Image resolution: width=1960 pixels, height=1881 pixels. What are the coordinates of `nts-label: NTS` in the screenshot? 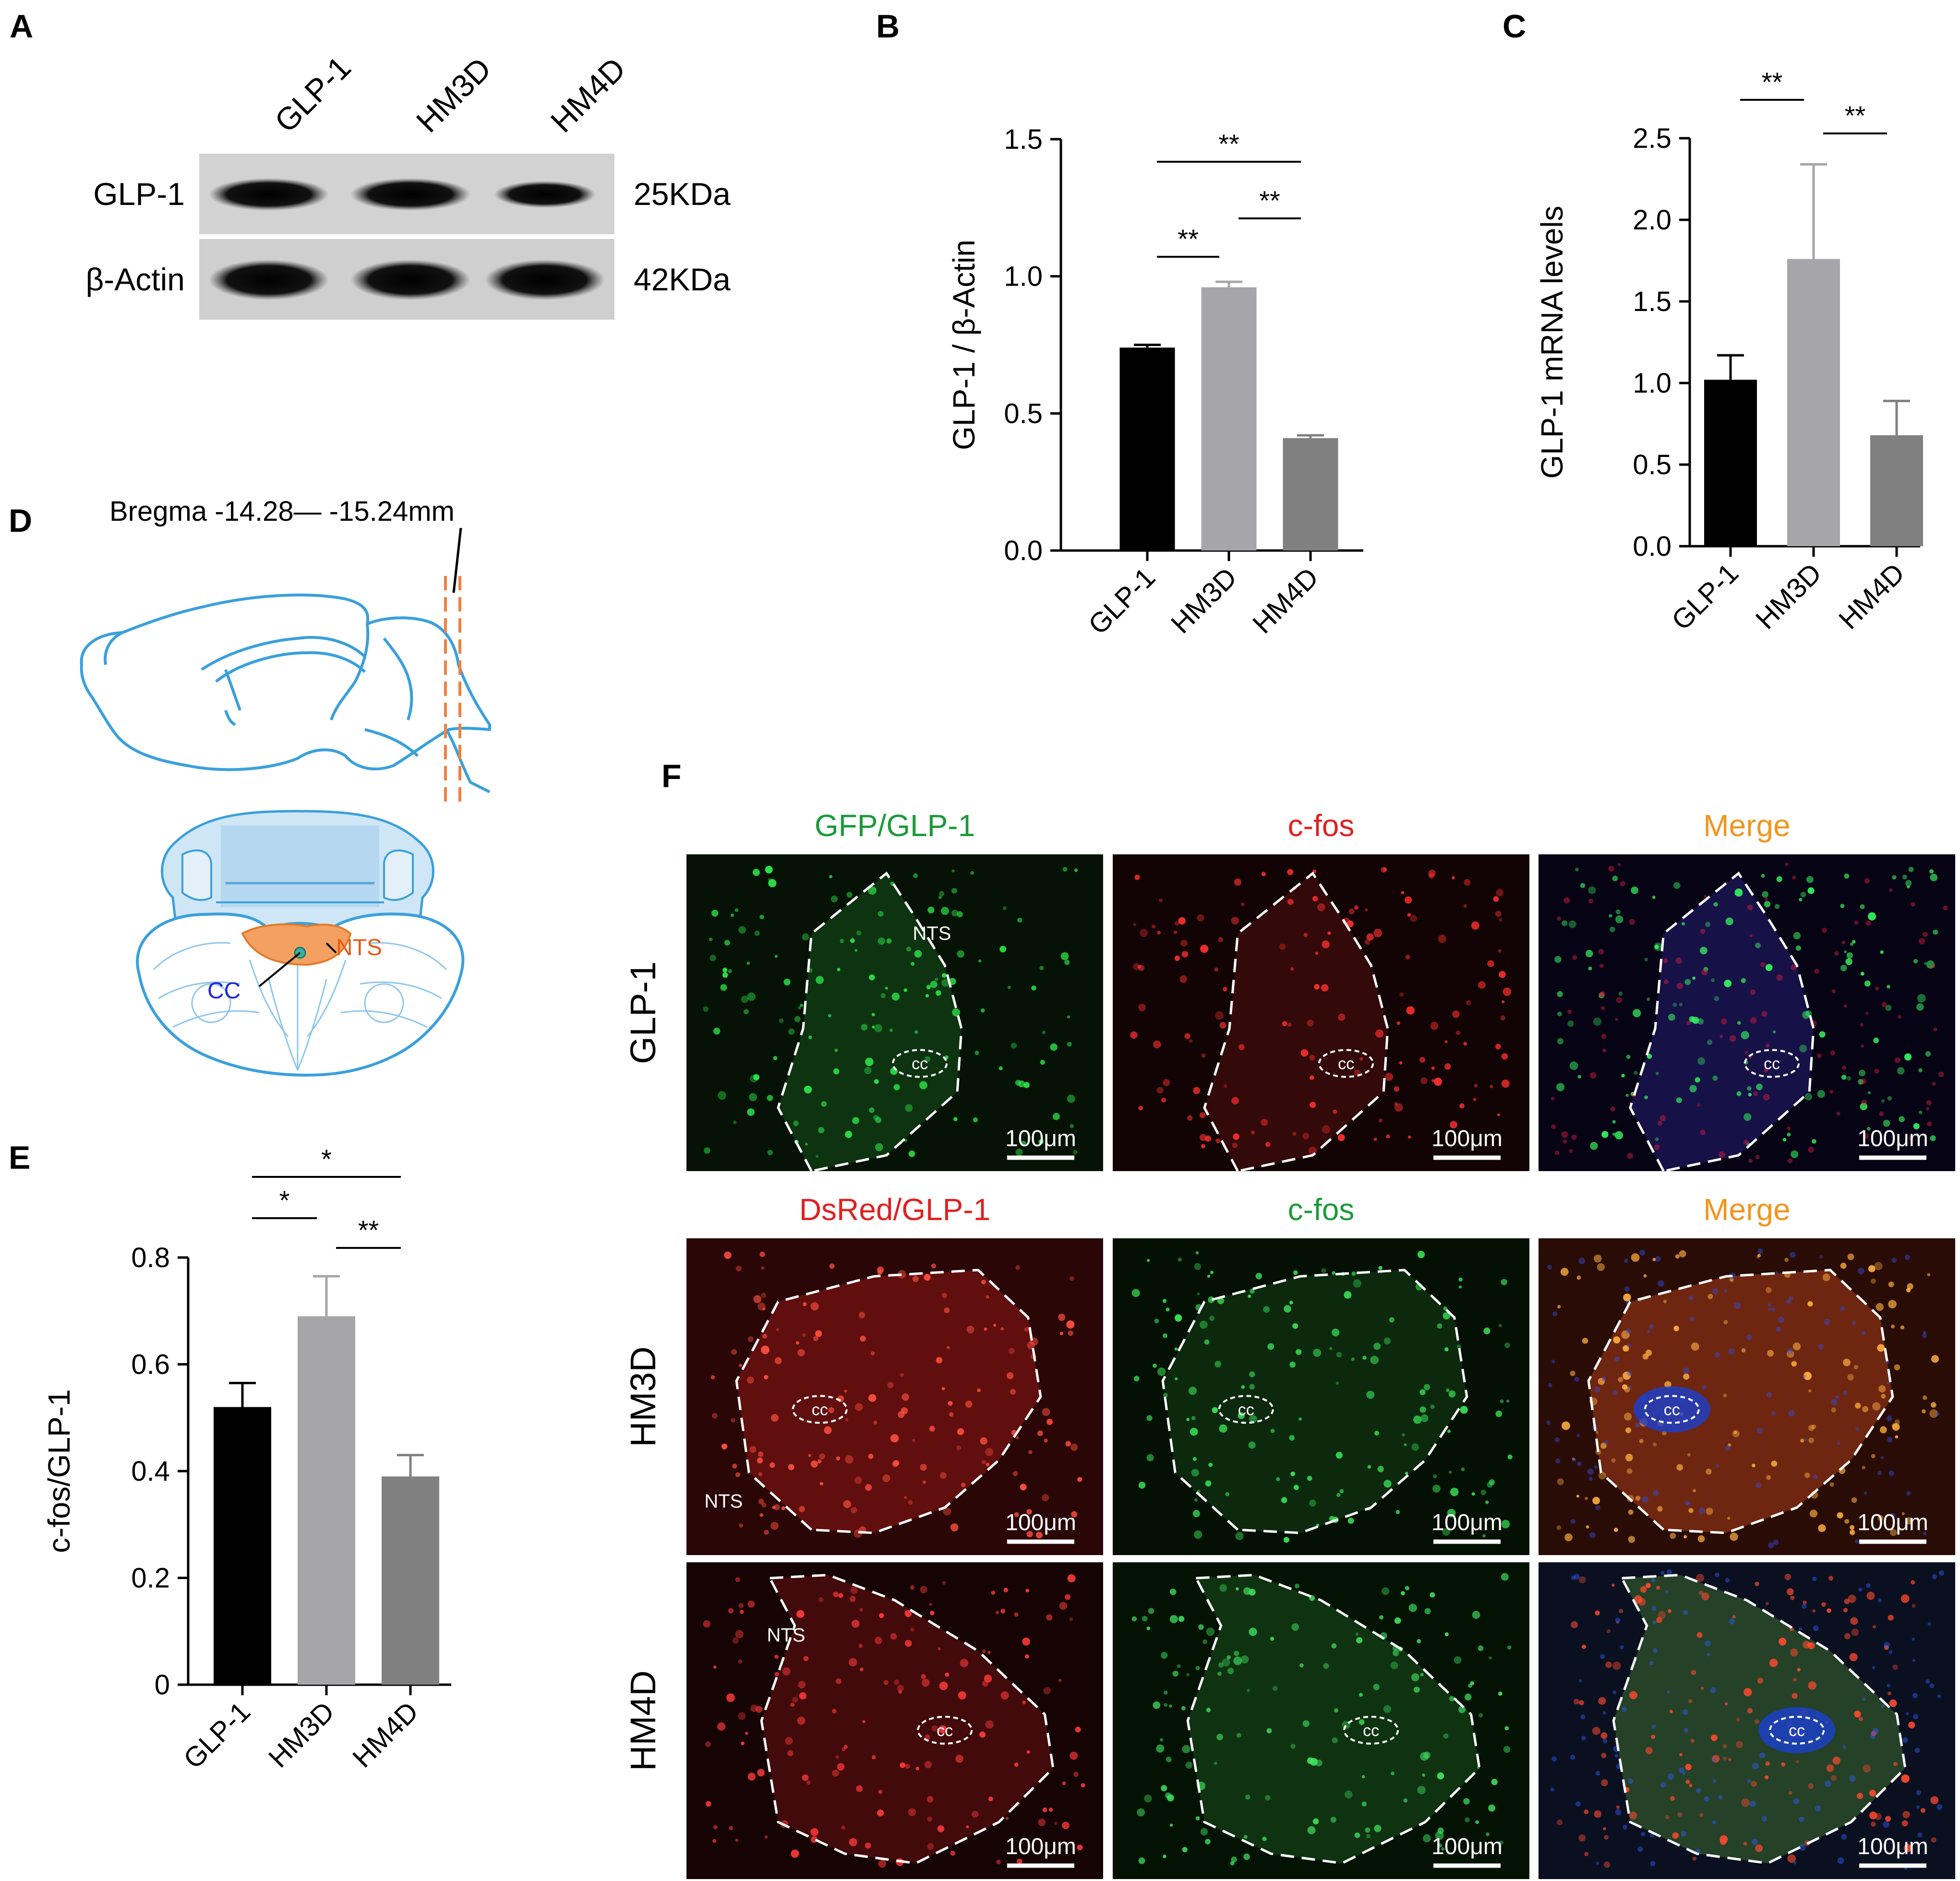 It's located at (359, 948).